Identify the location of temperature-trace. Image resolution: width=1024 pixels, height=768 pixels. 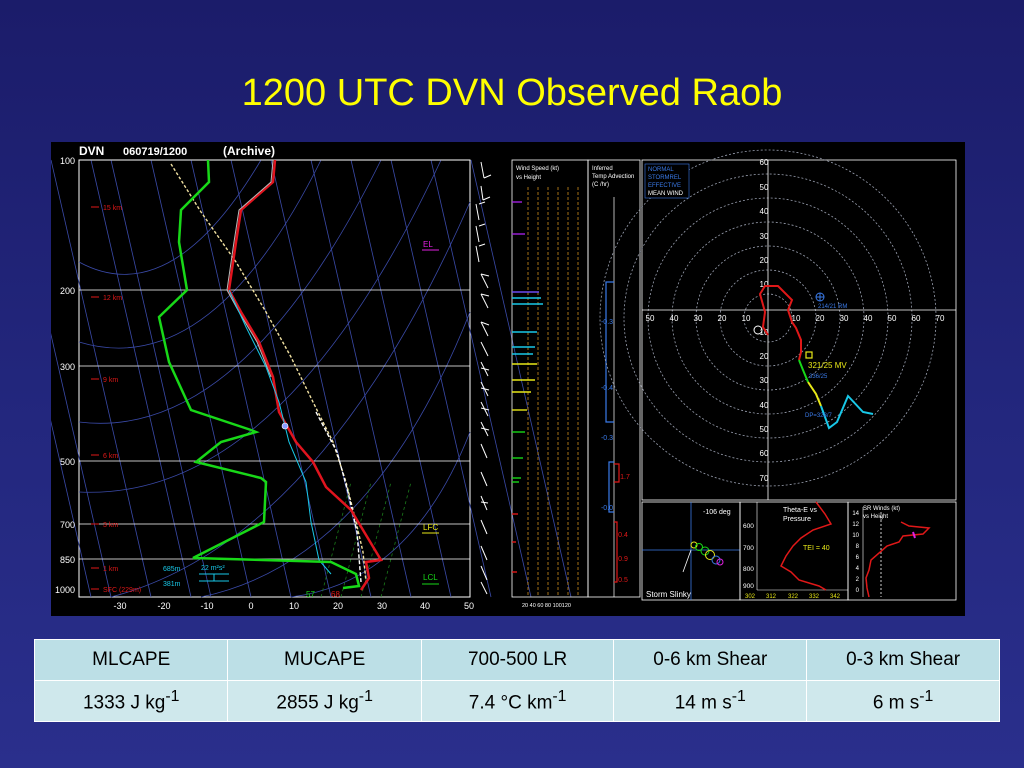
(305, 375).